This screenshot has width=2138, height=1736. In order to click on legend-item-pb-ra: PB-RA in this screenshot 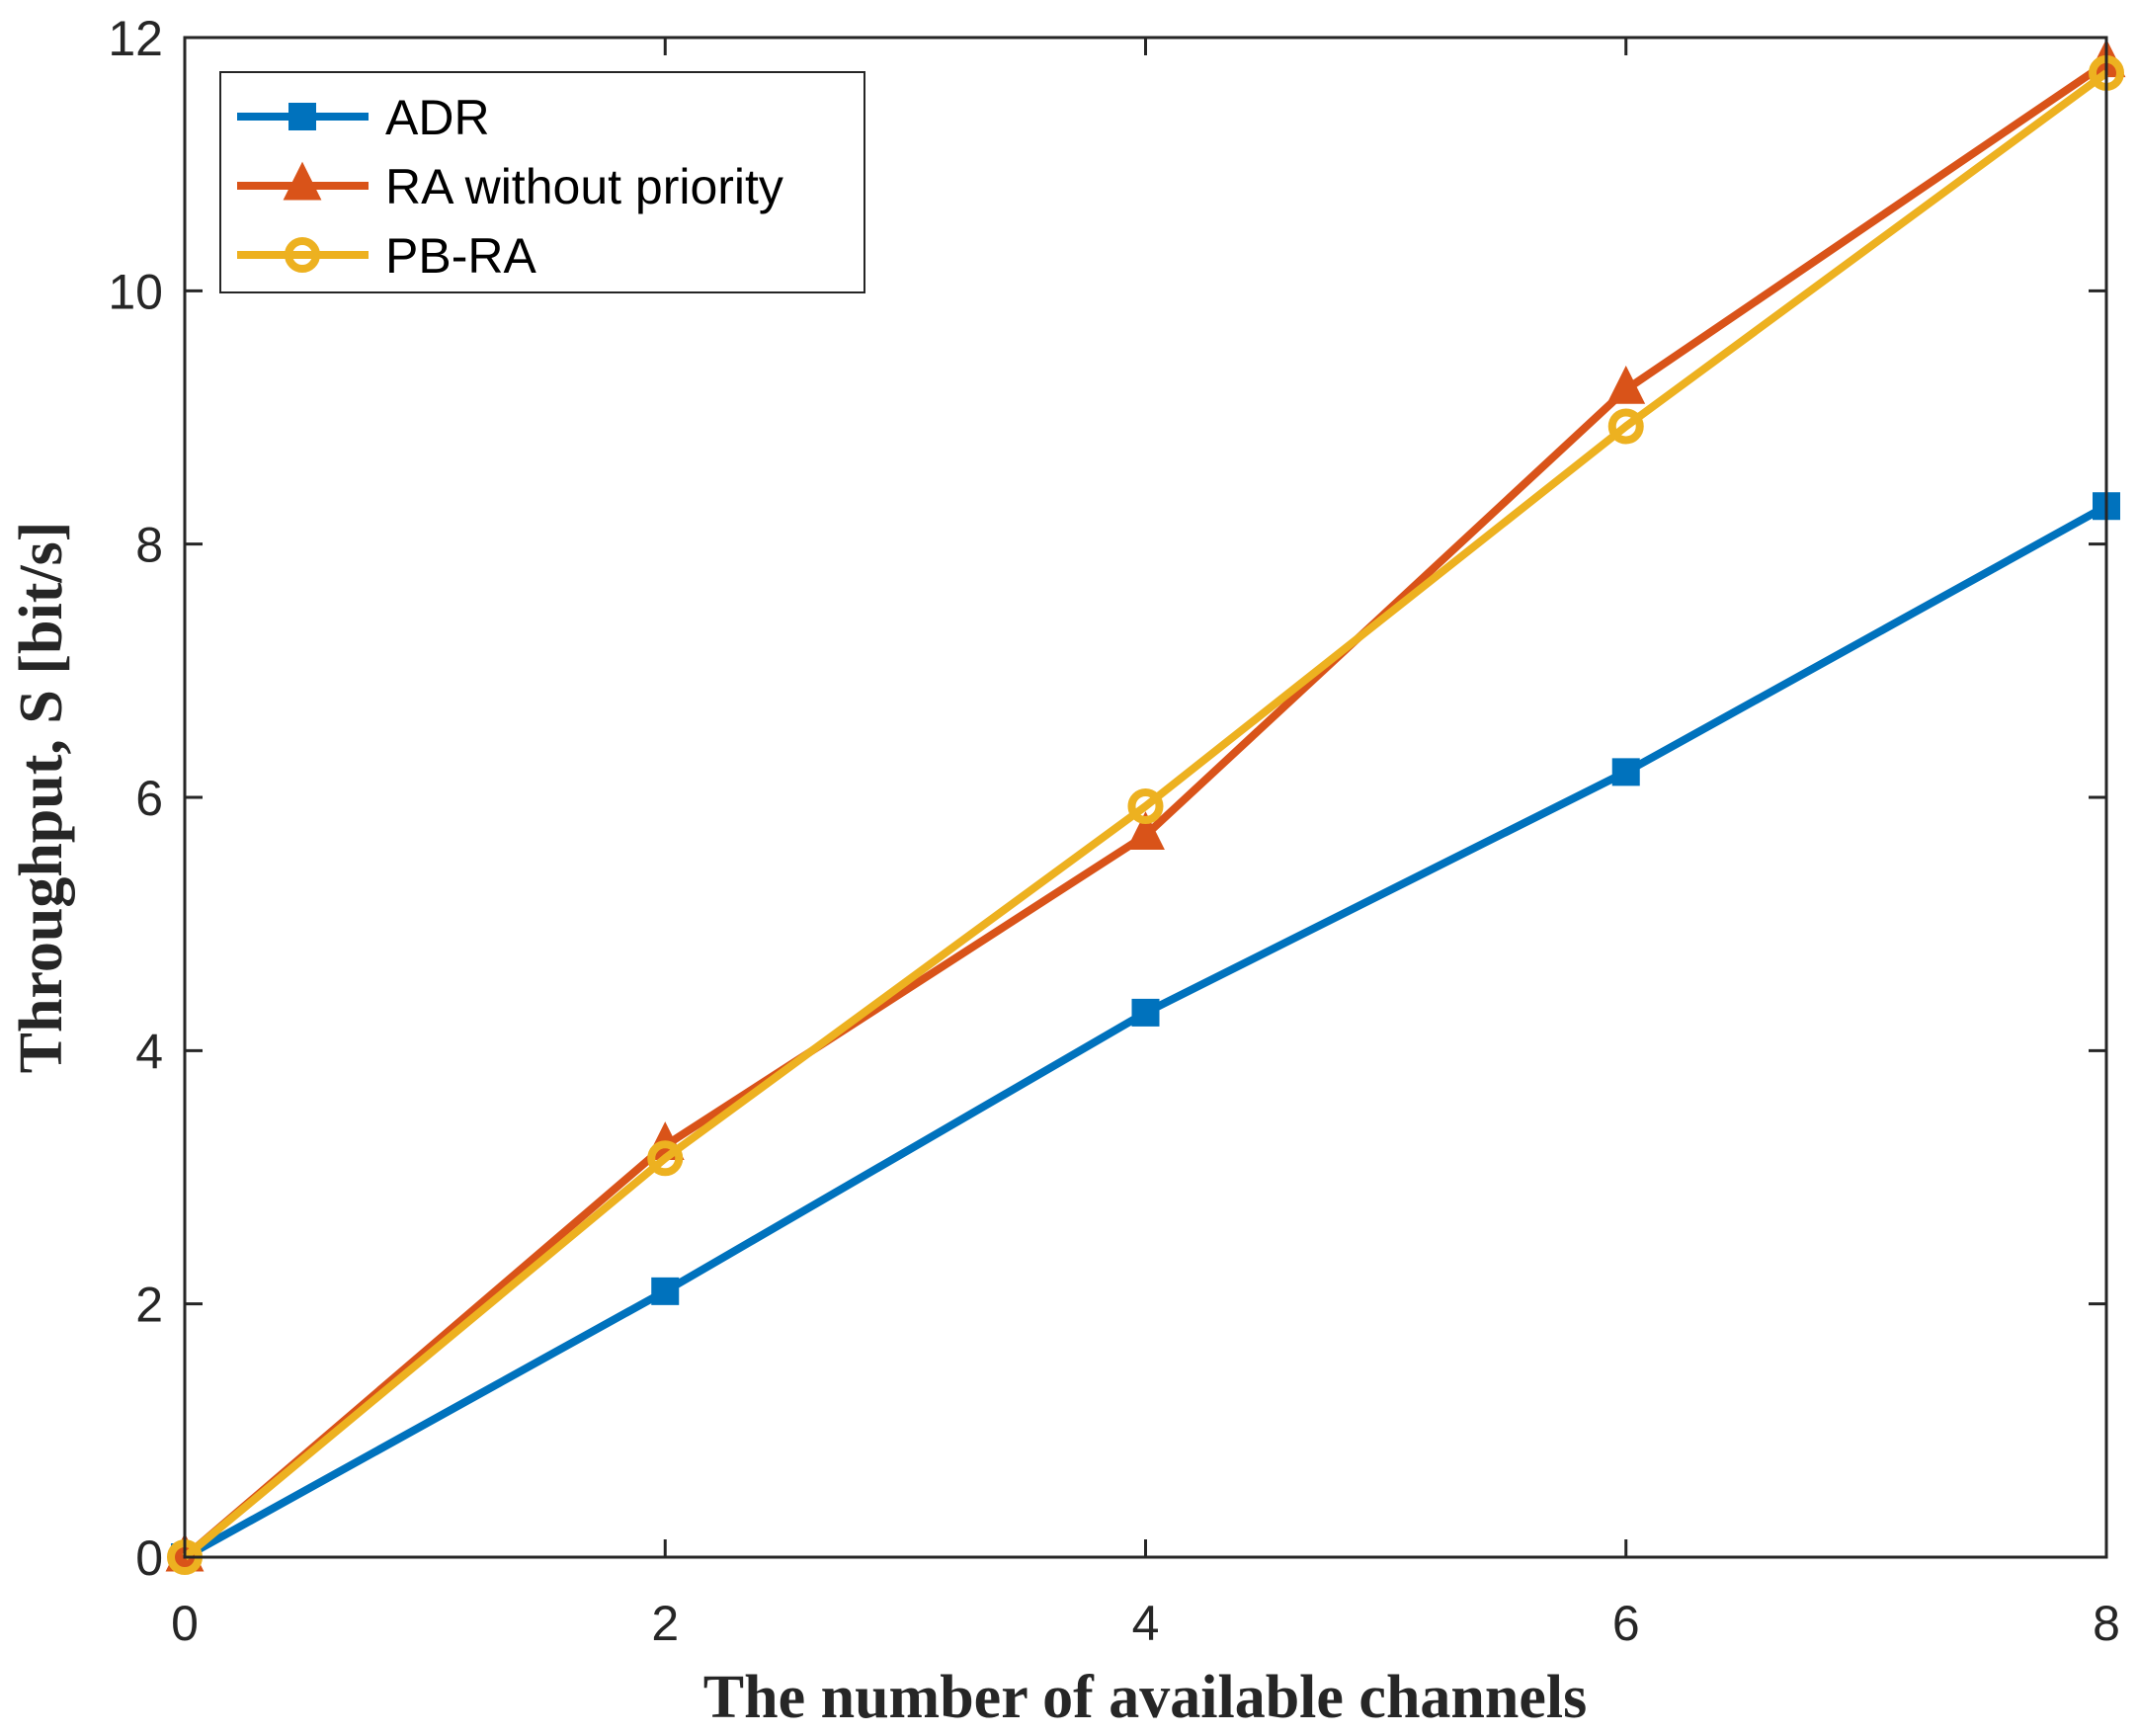, I will do `click(386, 256)`.